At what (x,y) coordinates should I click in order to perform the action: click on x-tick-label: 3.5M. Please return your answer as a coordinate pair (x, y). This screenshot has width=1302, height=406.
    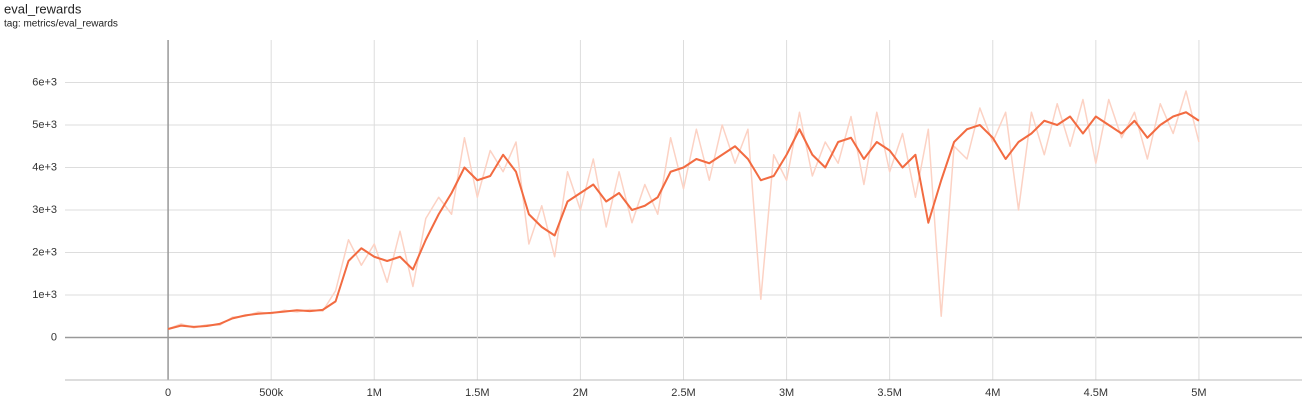
    Looking at the image, I should click on (889, 393).